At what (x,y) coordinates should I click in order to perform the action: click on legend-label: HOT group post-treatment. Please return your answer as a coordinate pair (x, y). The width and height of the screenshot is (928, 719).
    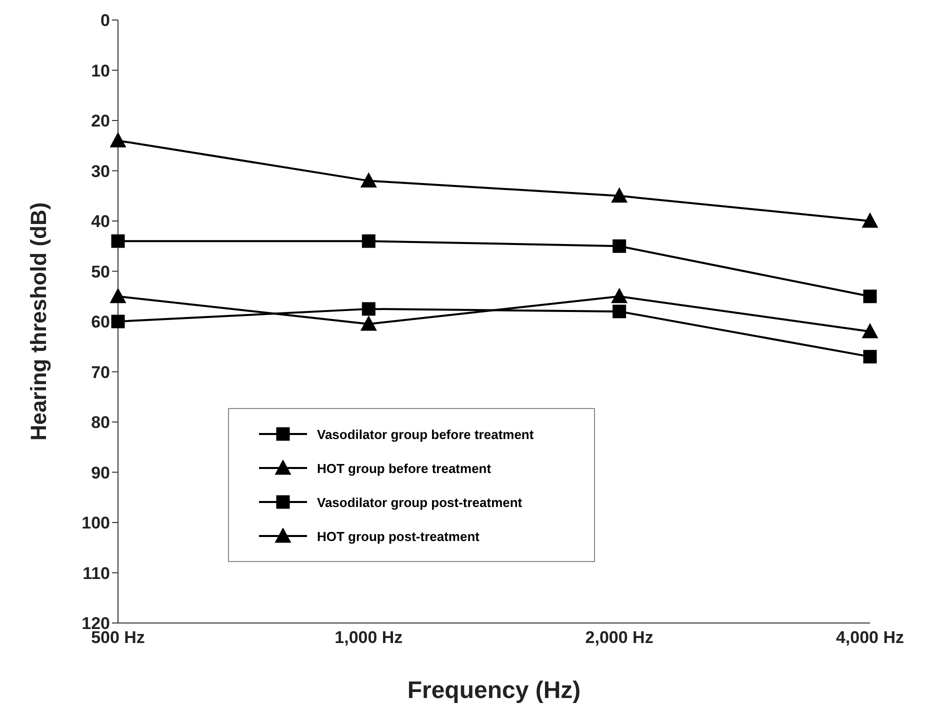
    Looking at the image, I should click on (398, 536).